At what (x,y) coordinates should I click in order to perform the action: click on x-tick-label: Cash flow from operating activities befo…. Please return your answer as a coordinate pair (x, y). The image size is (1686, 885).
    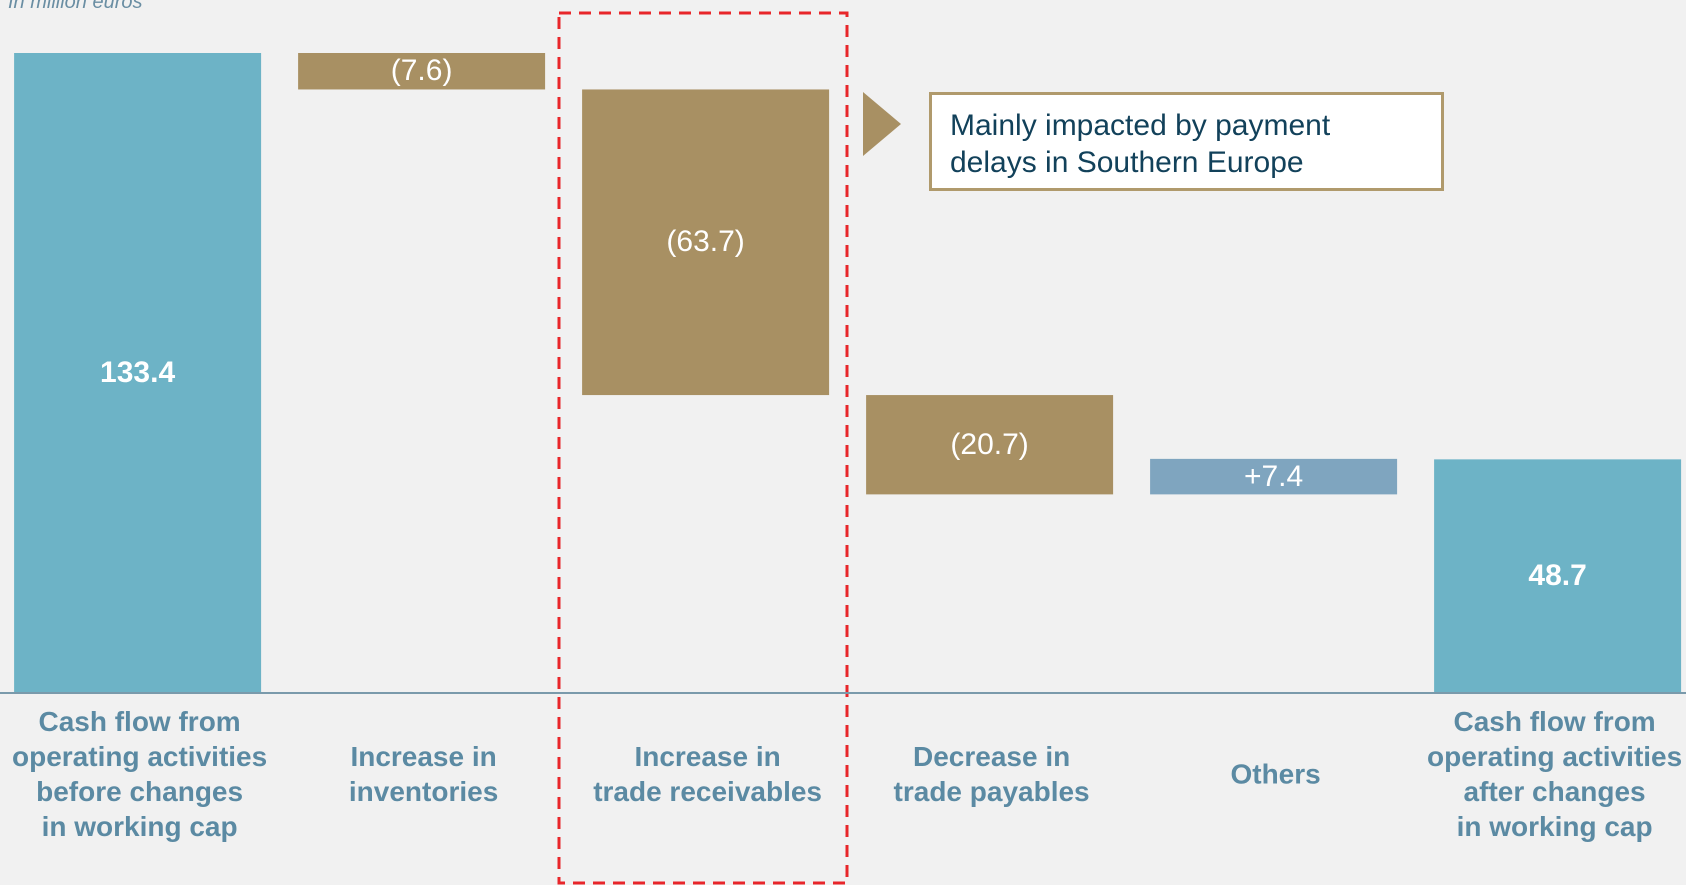
    Looking at the image, I should click on (140, 774).